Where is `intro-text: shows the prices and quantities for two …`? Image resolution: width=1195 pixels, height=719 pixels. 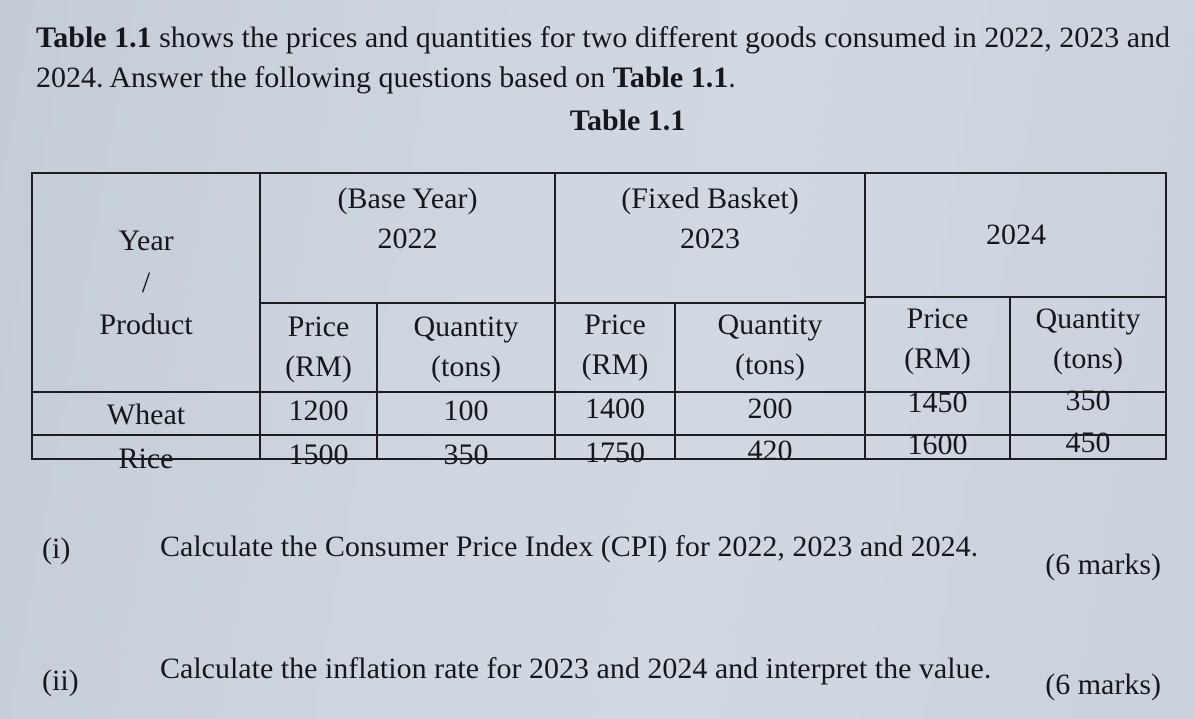
intro-text: shows the prices and quantities for two … is located at coordinates (603, 57).